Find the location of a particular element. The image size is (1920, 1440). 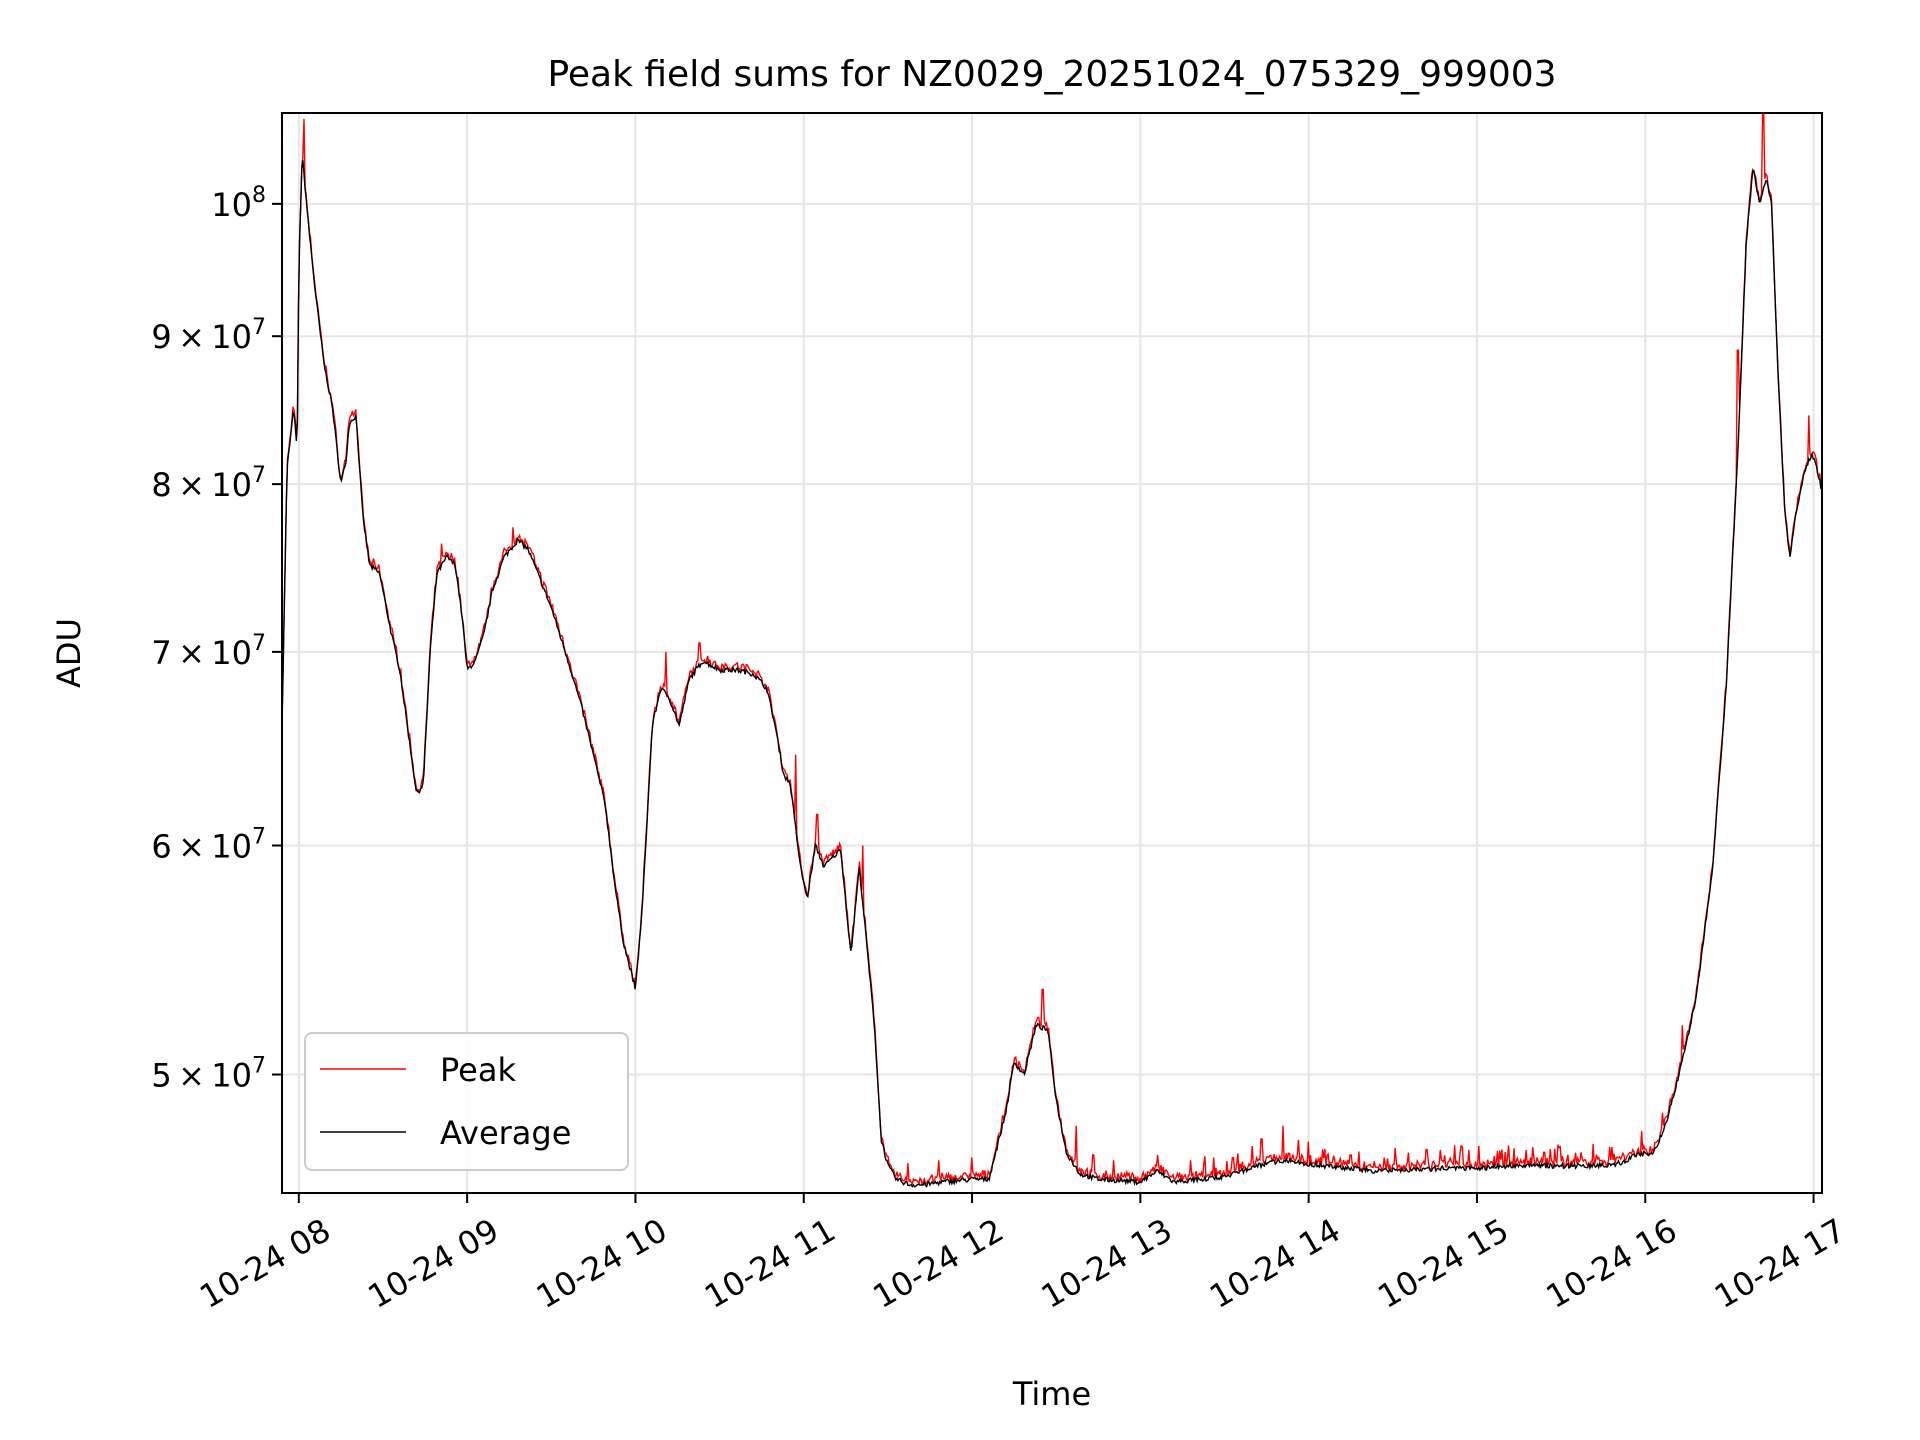

y-axis-label: ADU is located at coordinates (69, 653).